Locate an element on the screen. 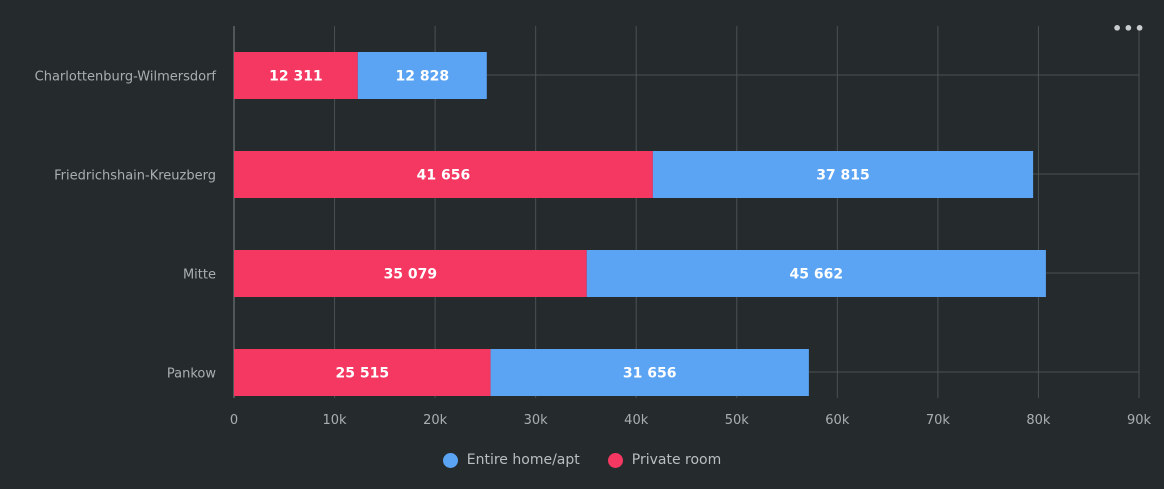  category-label: Mitte is located at coordinates (199, 275).